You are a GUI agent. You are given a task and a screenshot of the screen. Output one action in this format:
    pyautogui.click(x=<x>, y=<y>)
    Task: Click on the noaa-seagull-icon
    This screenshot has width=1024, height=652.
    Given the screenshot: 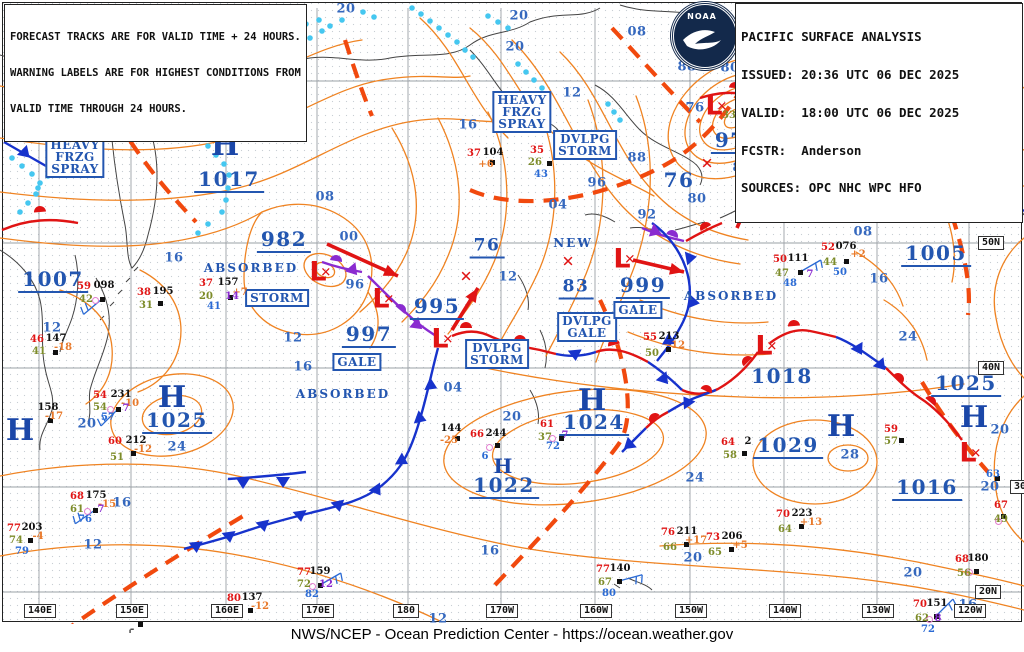 What is the action you would take?
    pyautogui.click(x=702, y=40)
    